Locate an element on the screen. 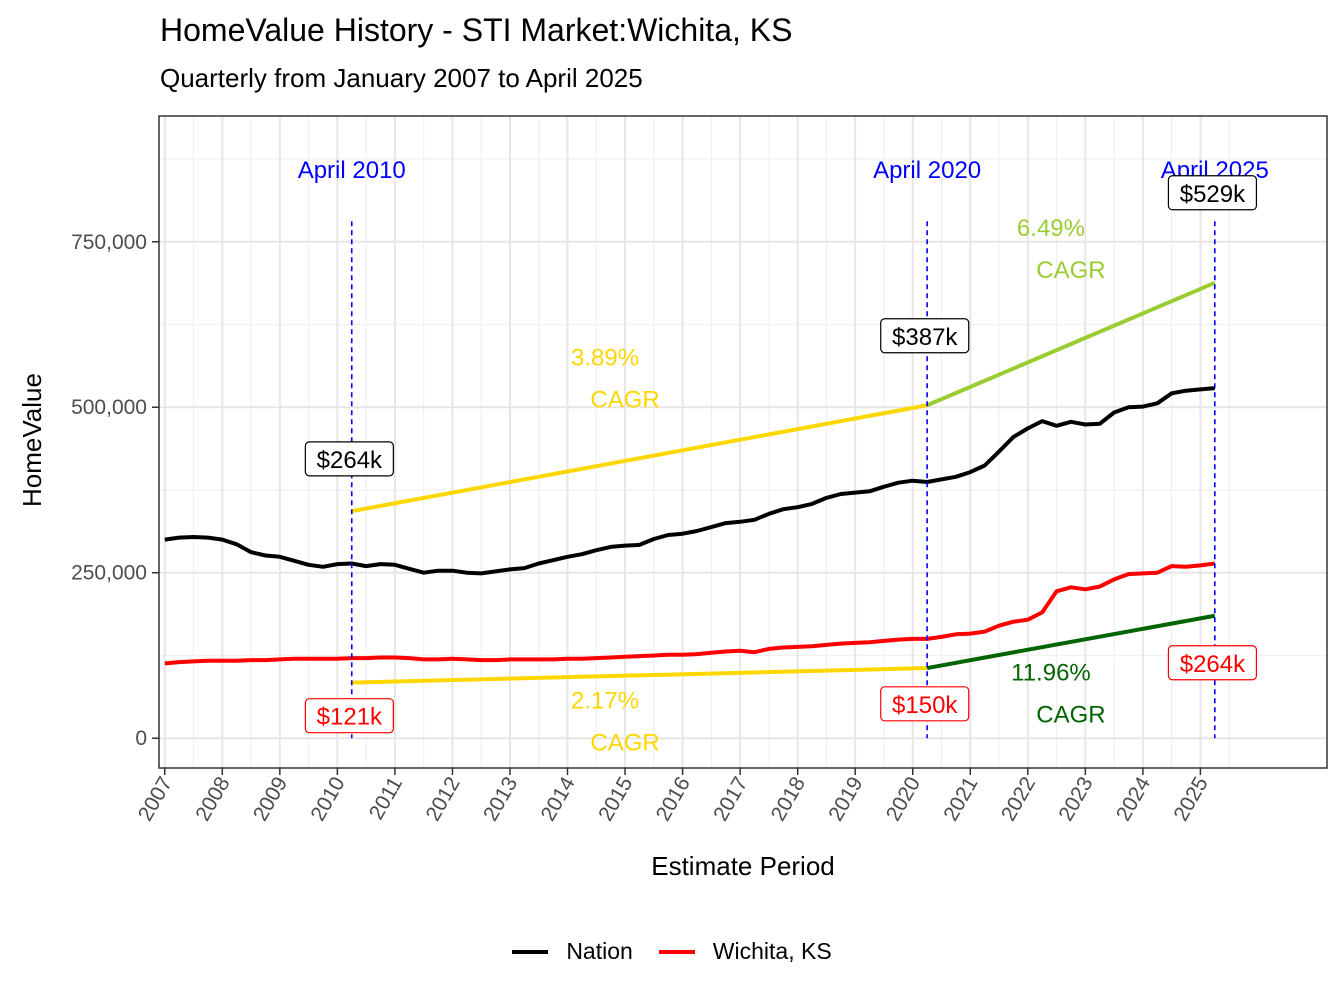 The width and height of the screenshot is (1344, 1008). x-tick-label: 2014 is located at coordinates (558, 799).